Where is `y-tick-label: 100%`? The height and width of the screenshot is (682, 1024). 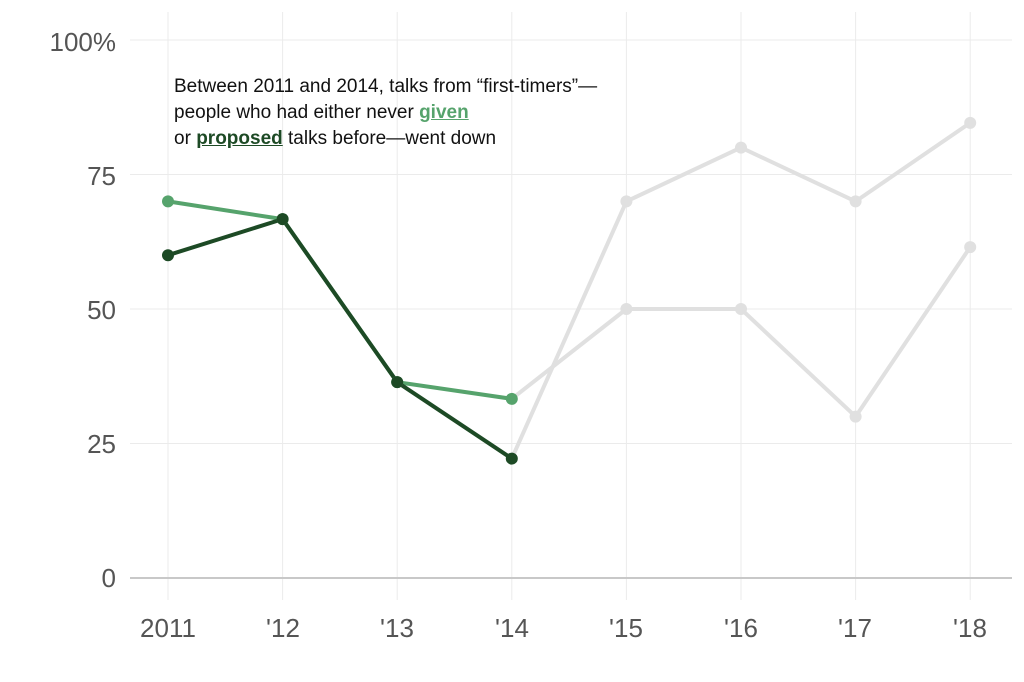
y-tick-label: 100% is located at coordinates (83, 42).